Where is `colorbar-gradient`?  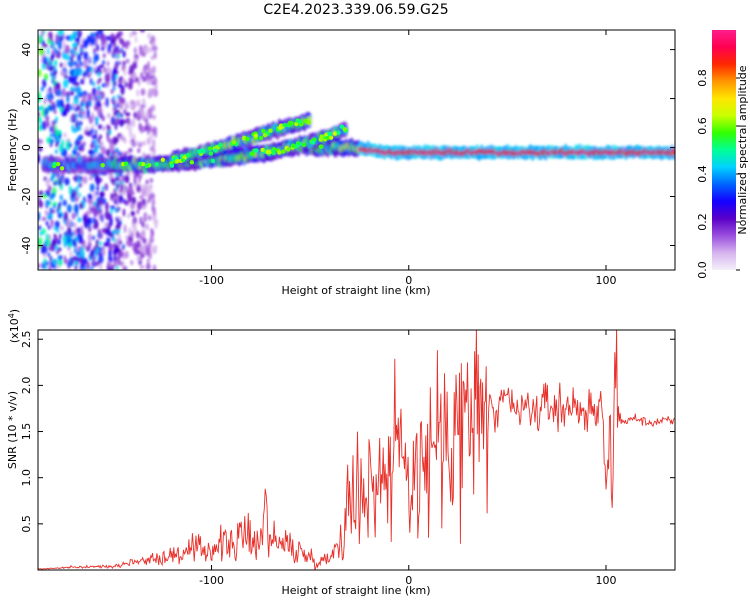 colorbar-gradient is located at coordinates (724, 150).